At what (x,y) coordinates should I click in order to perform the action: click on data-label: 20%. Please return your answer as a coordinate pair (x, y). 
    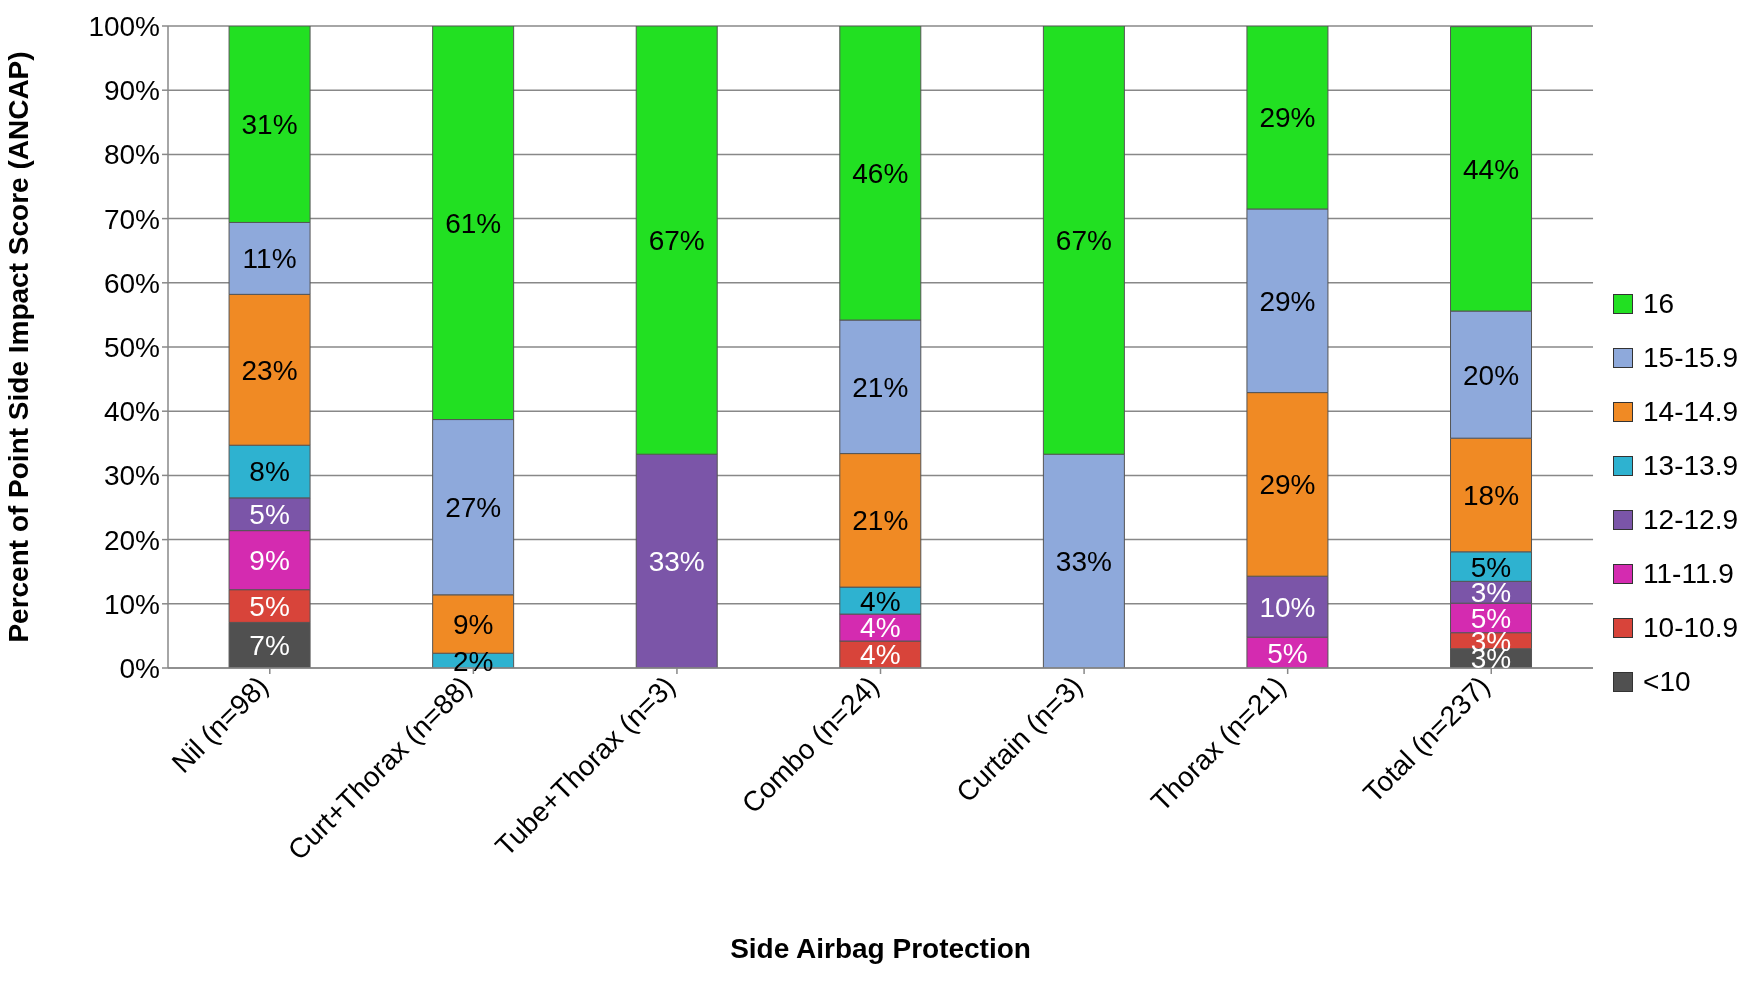
    Looking at the image, I should click on (1491, 375).